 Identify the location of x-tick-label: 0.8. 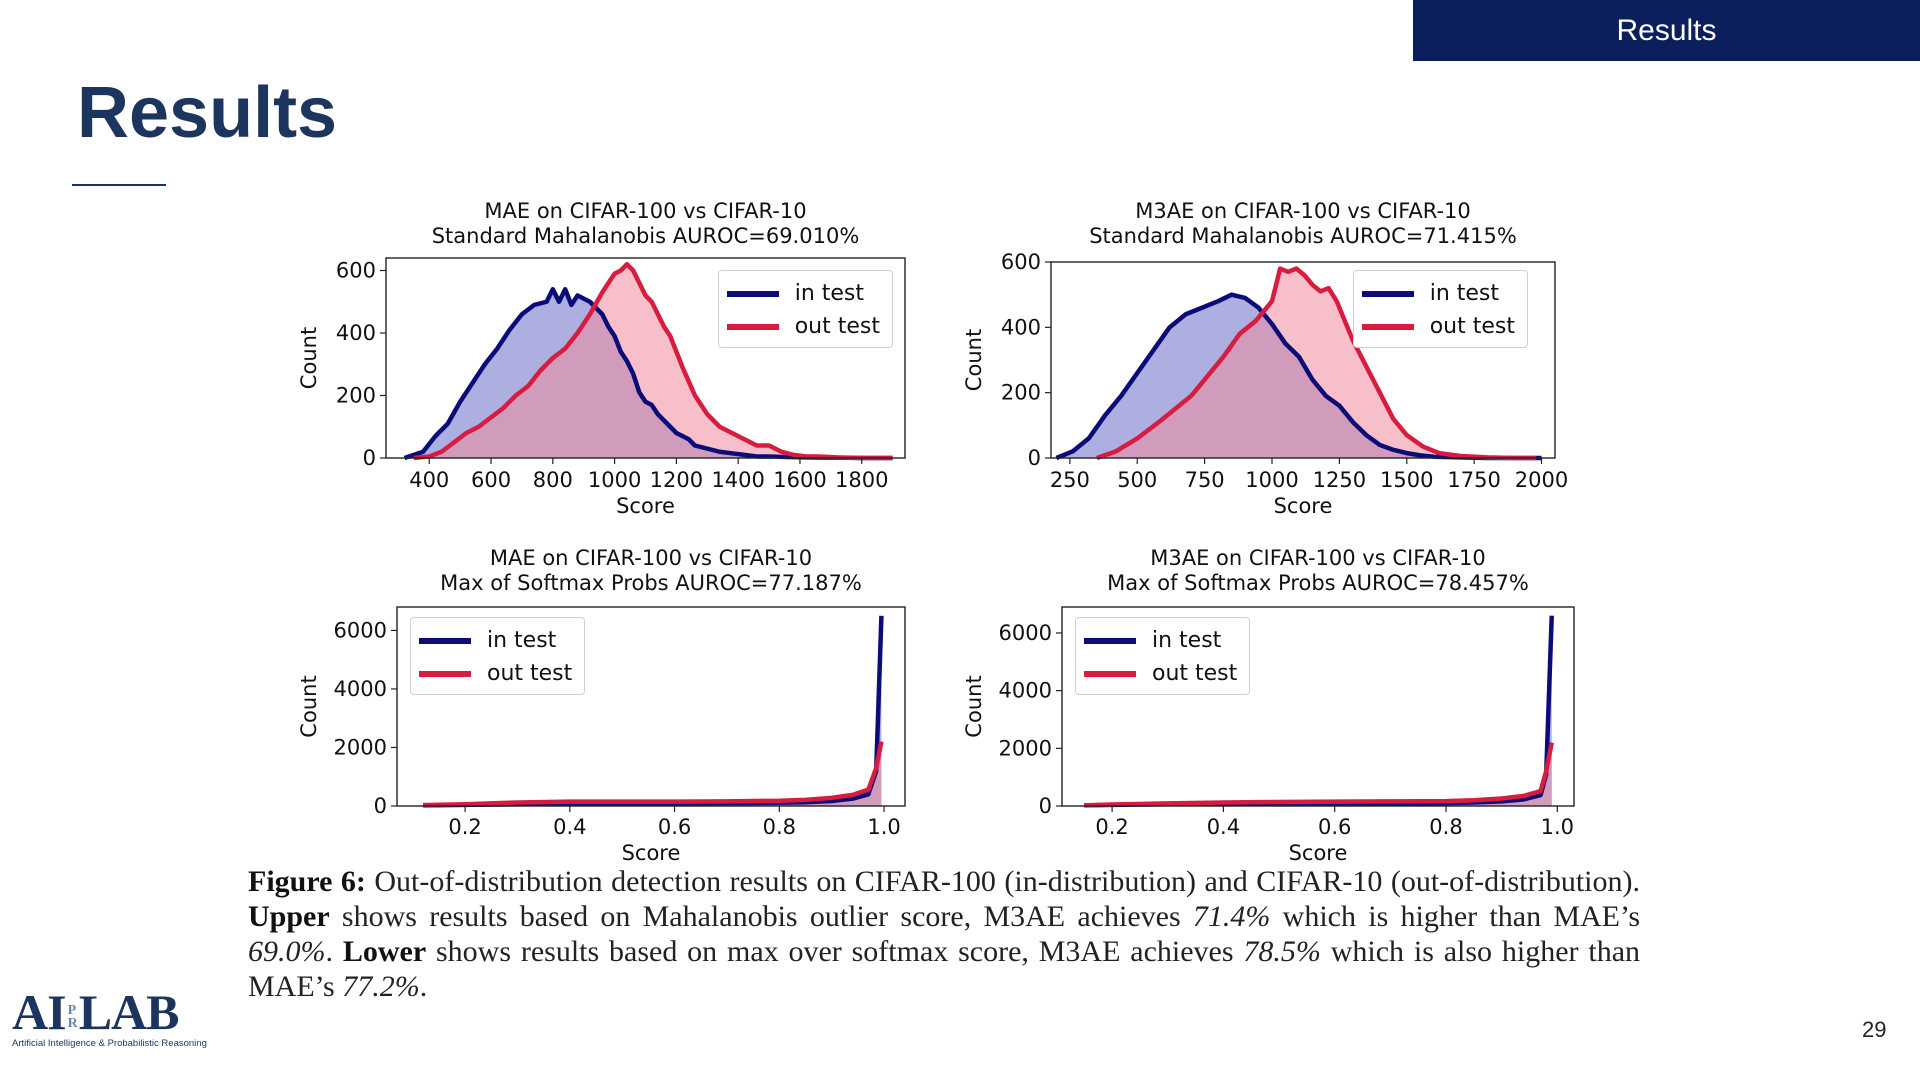
(1445, 827).